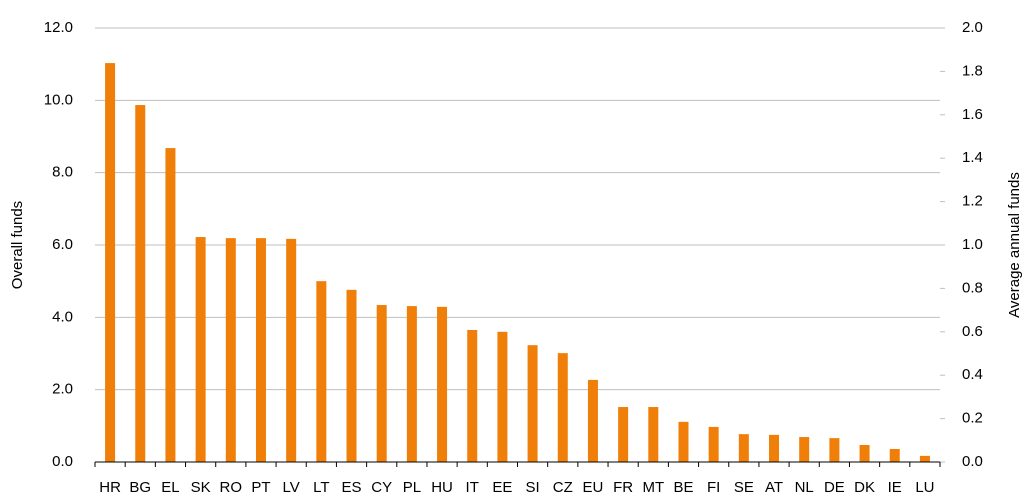  Describe the element at coordinates (110, 487) in the screenshot. I see `x-tick-label: HR` at that location.